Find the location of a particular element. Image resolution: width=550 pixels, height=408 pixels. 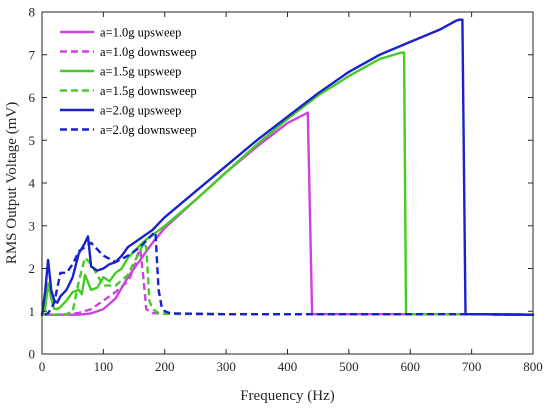

x-axis-label: Frequency (Hz) is located at coordinates (287, 396).